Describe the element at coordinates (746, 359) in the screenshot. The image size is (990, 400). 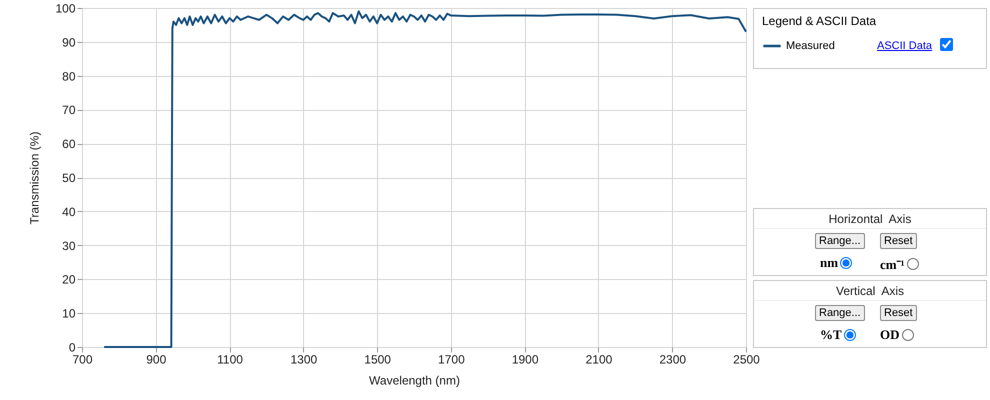
I see `x-tick-label: 2500` at that location.